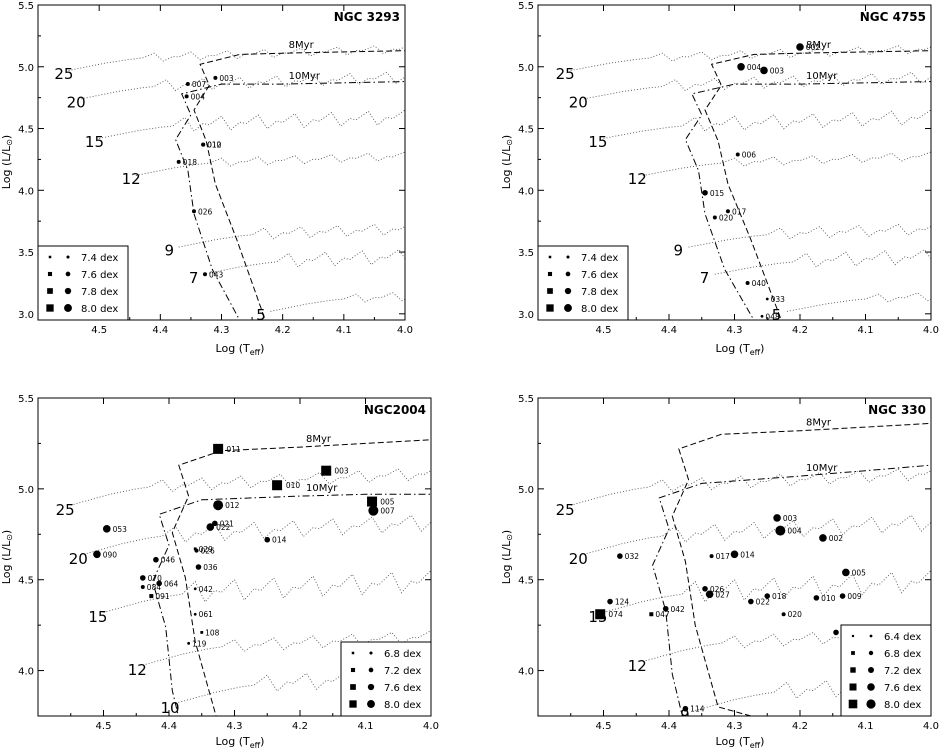 The width and height of the screenshot is (939, 749). I want to click on isochrone-label: 10Myr, so click(322, 488).